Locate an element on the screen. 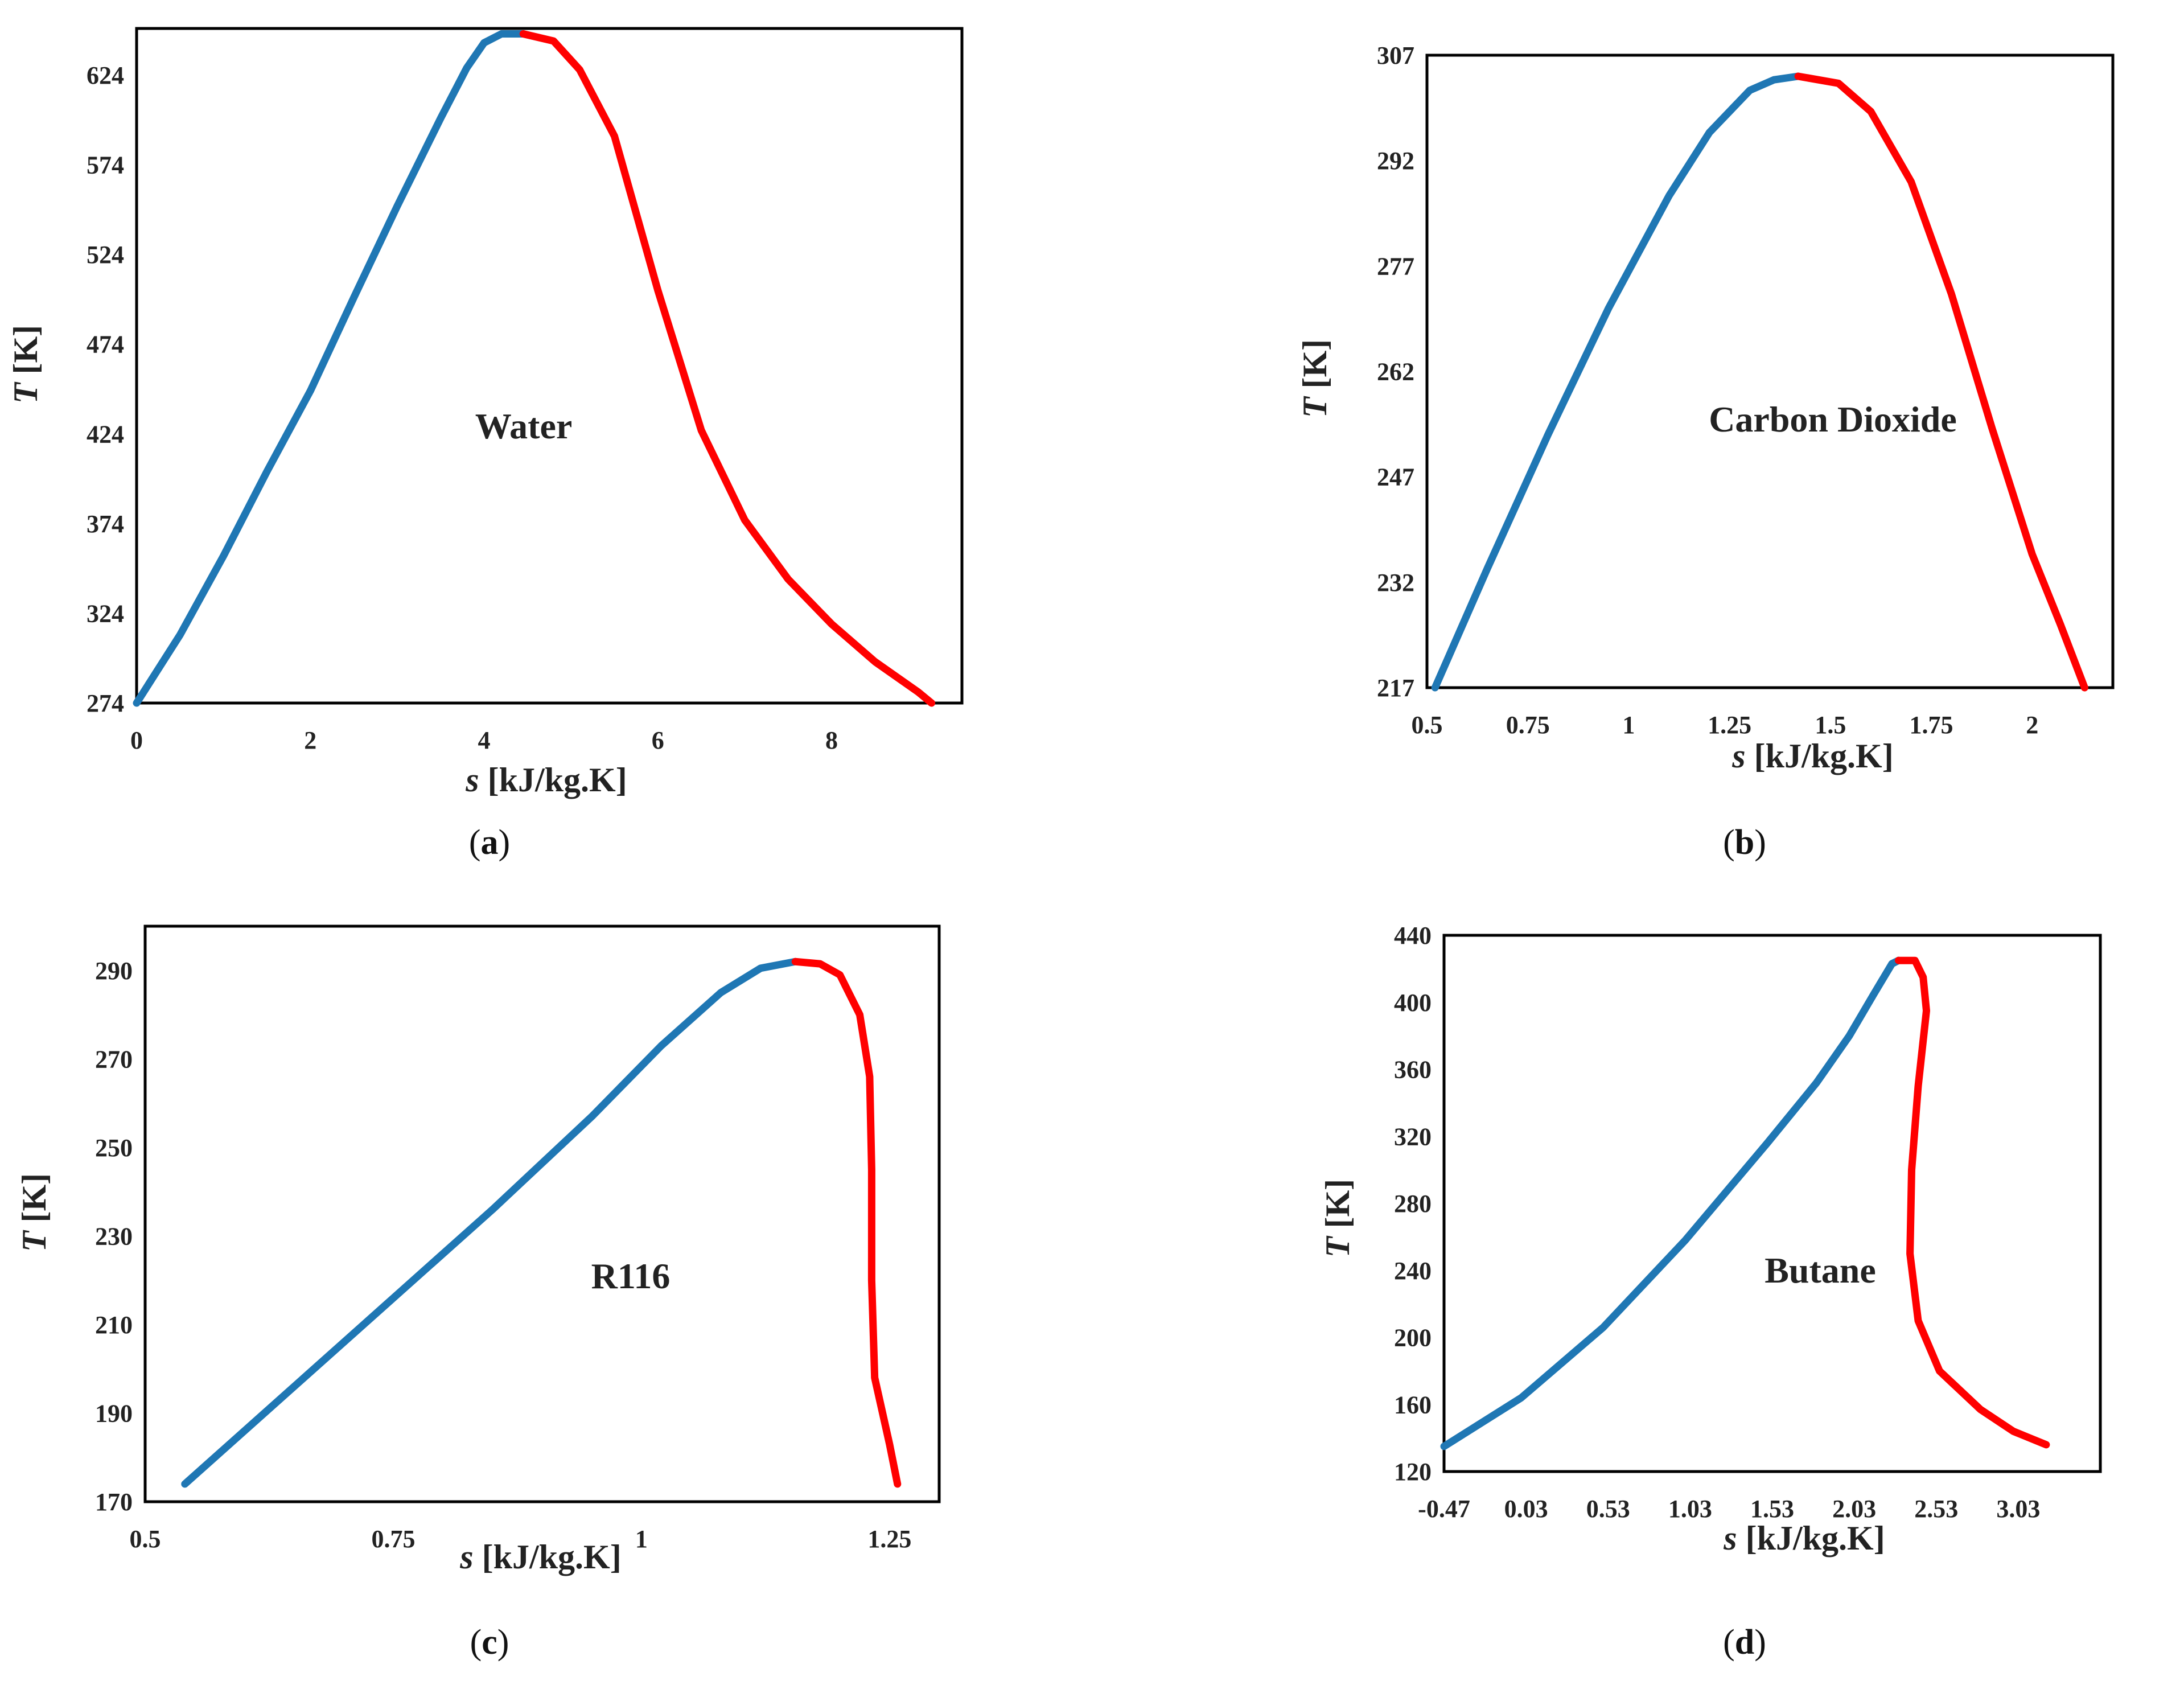 This screenshot has width=2184, height=1689. y-tick-label: 120 is located at coordinates (1413, 1472).